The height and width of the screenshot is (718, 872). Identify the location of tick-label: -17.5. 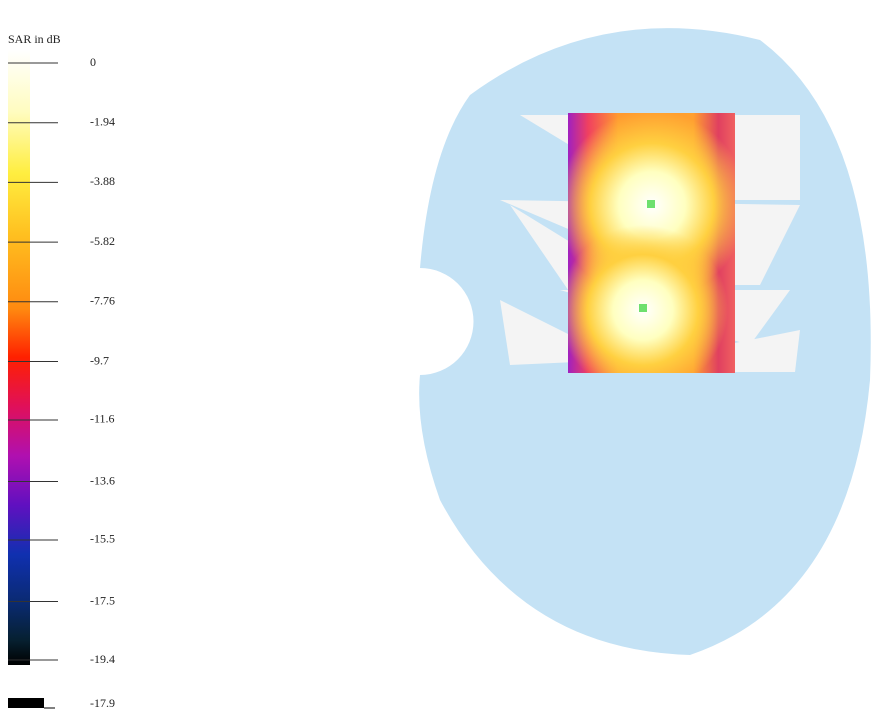
(102, 600).